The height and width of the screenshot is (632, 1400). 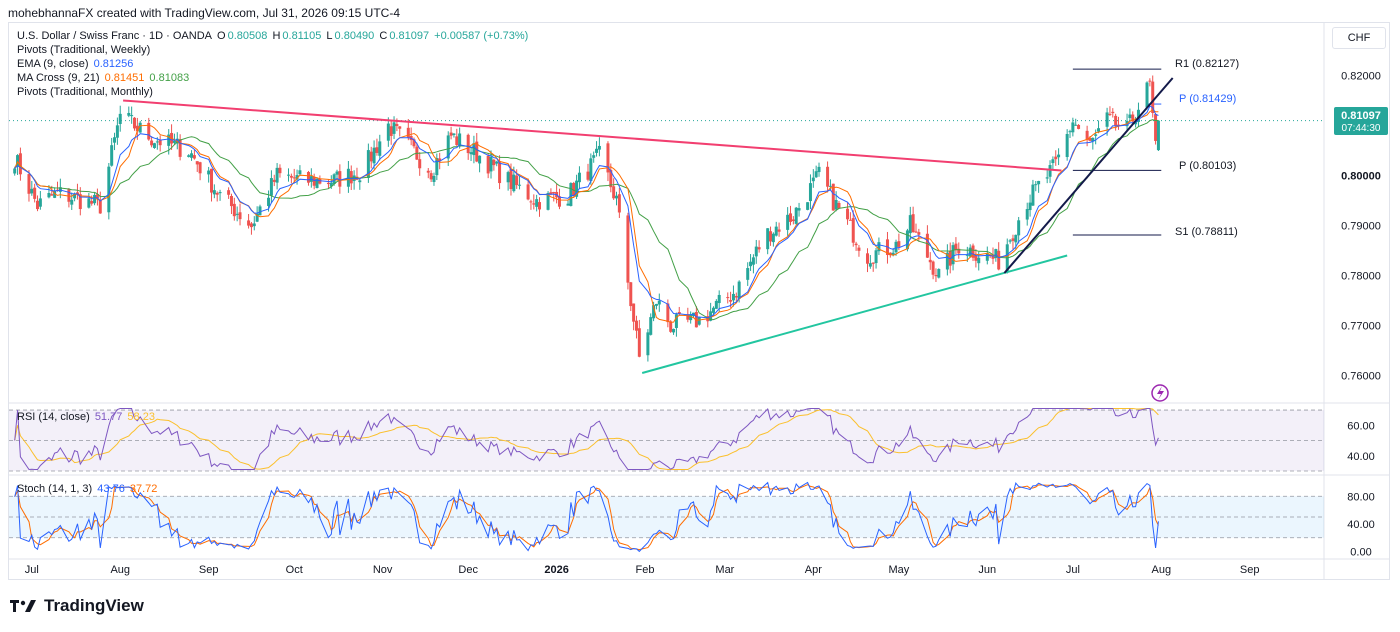 What do you see at coordinates (273, 50) in the screenshot?
I see `legend-pivots-weekly: Pivots (Traditional, Weekly)` at bounding box center [273, 50].